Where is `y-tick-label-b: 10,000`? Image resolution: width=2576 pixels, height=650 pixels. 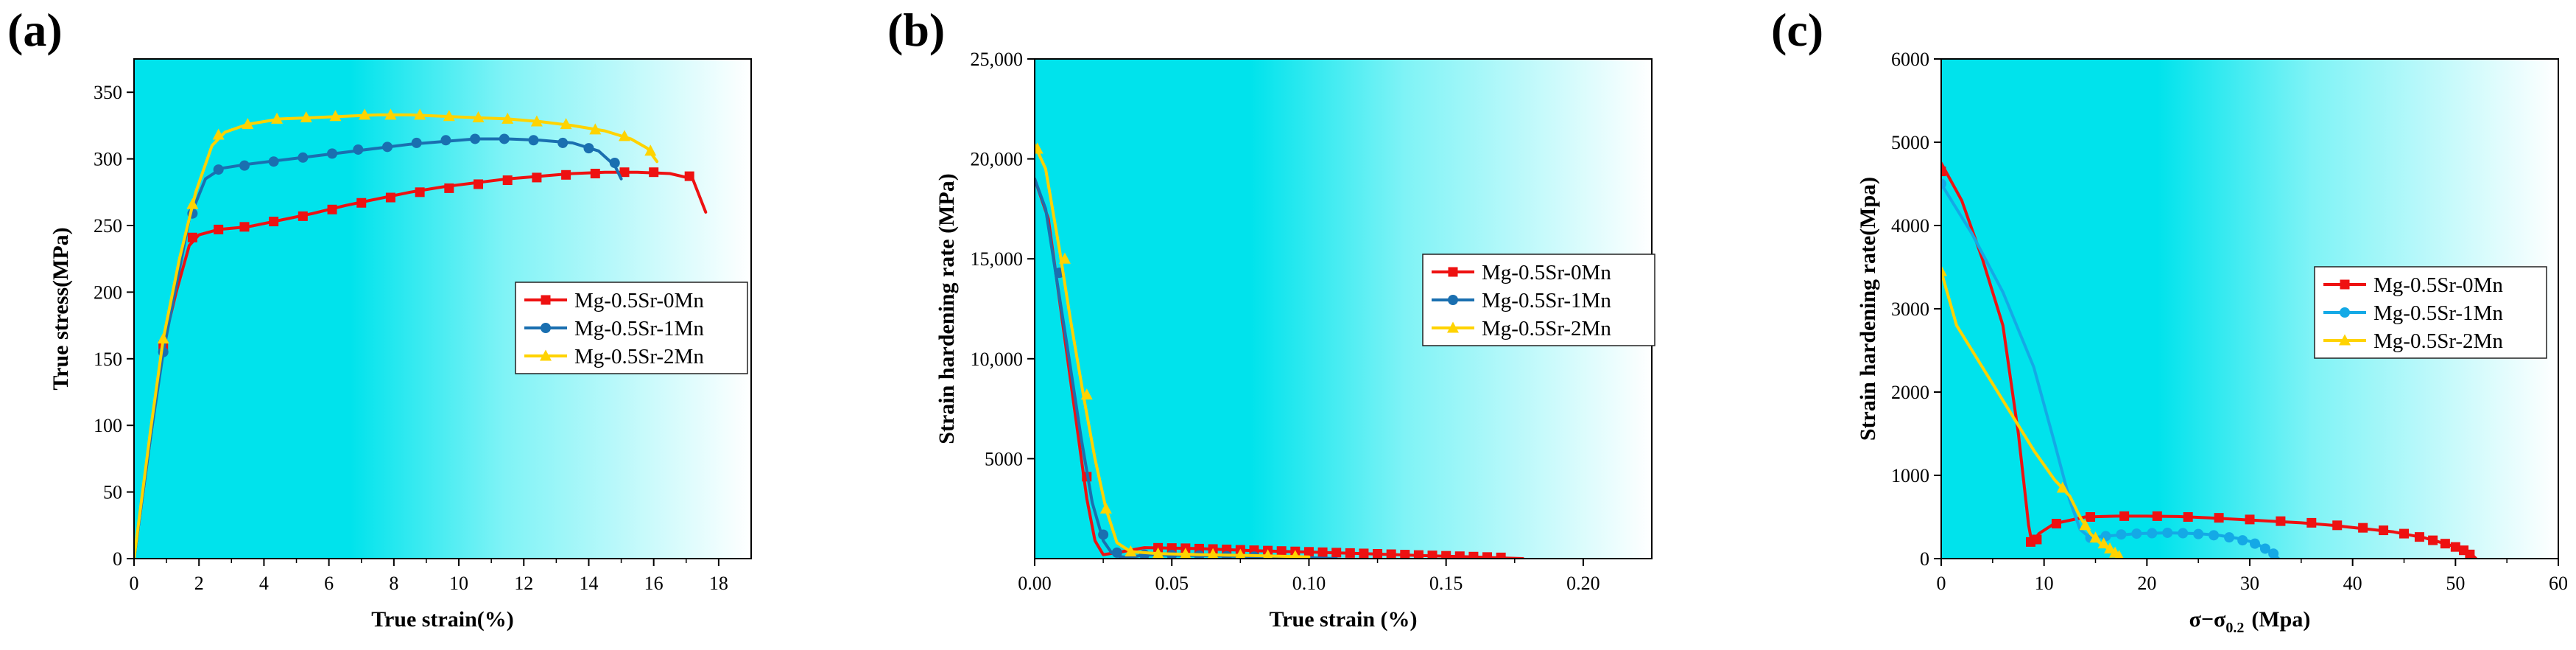
y-tick-label-b: 10,000 is located at coordinates (997, 359).